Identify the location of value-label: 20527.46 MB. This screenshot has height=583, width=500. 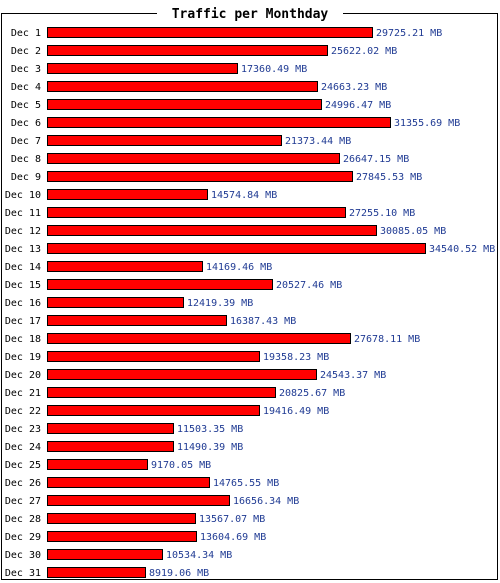
(309, 285).